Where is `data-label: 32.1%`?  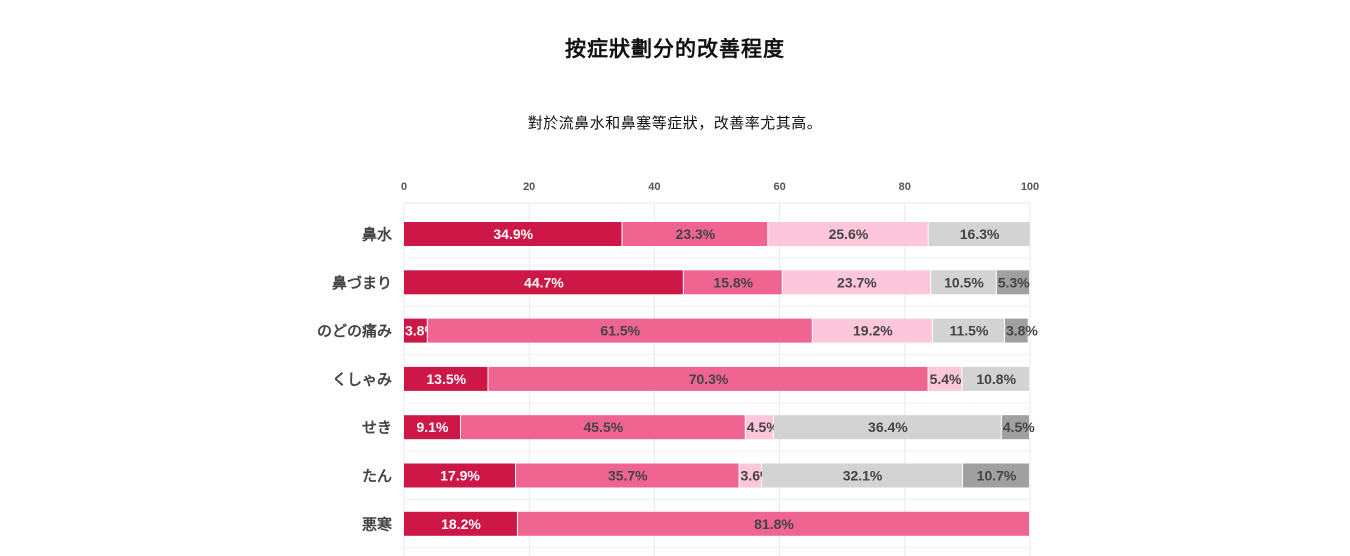 data-label: 32.1% is located at coordinates (863, 476).